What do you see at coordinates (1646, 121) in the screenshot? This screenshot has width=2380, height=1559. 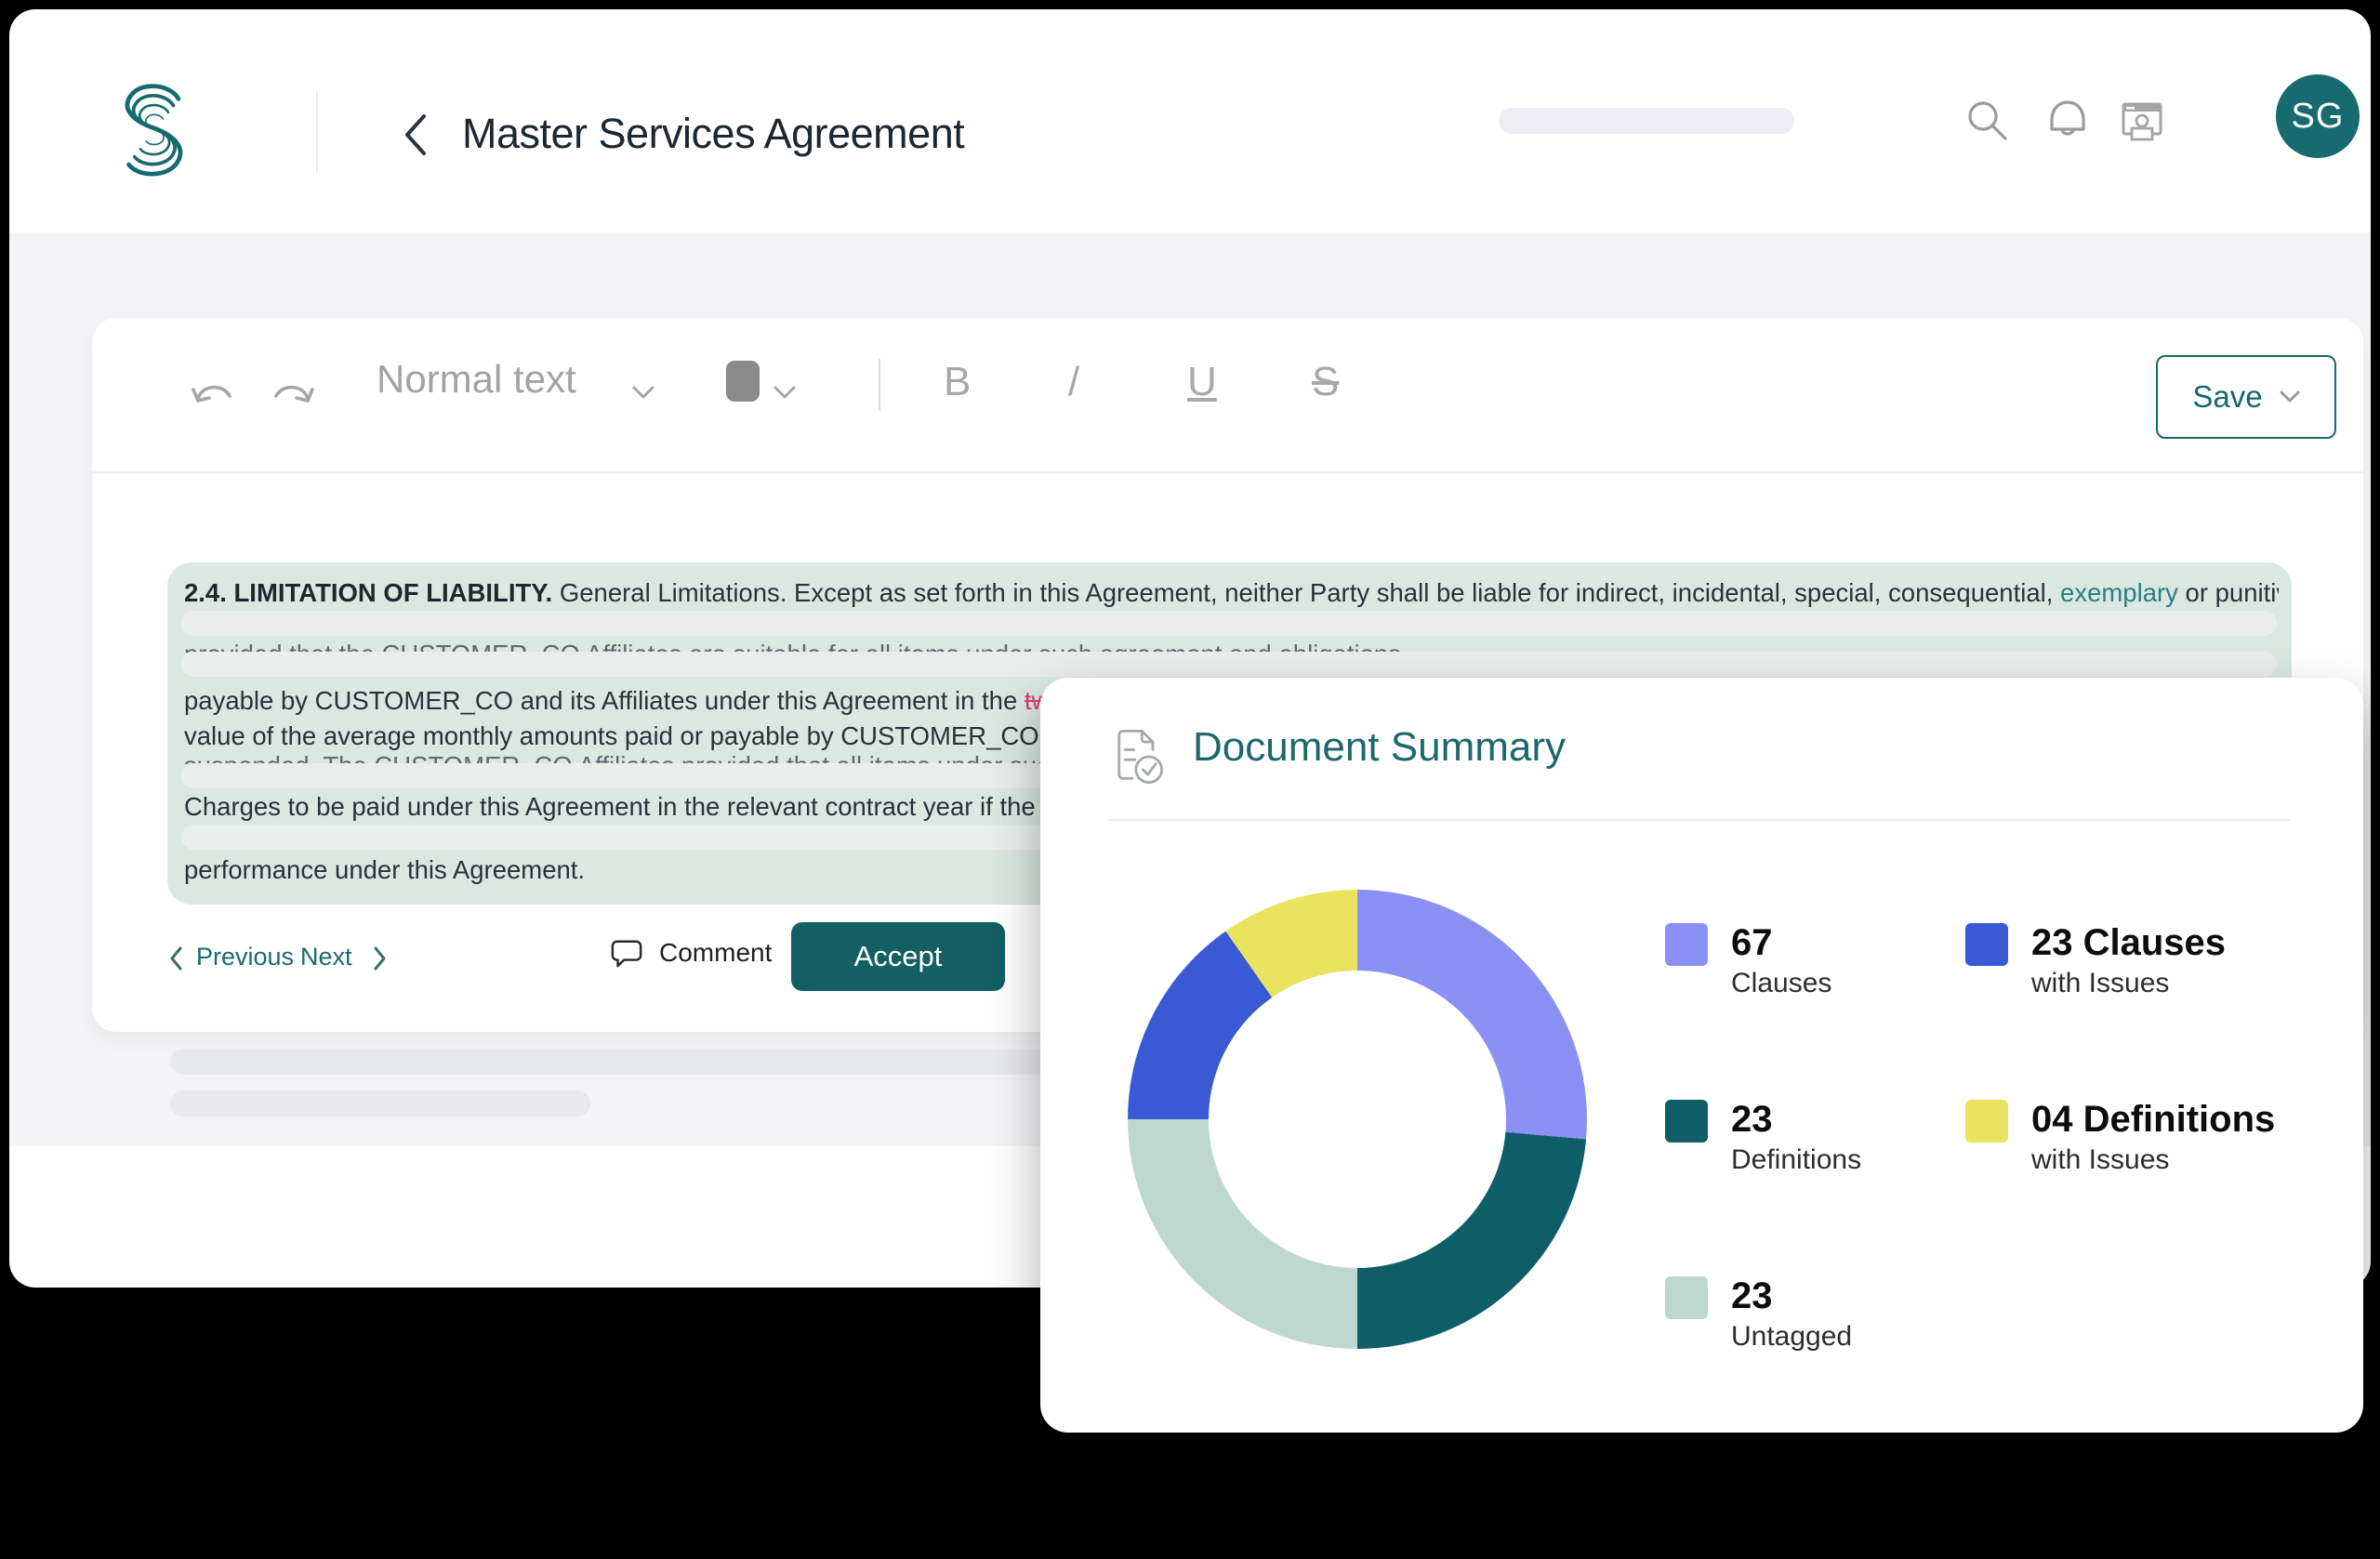 I see `header-placeholder-pill` at bounding box center [1646, 121].